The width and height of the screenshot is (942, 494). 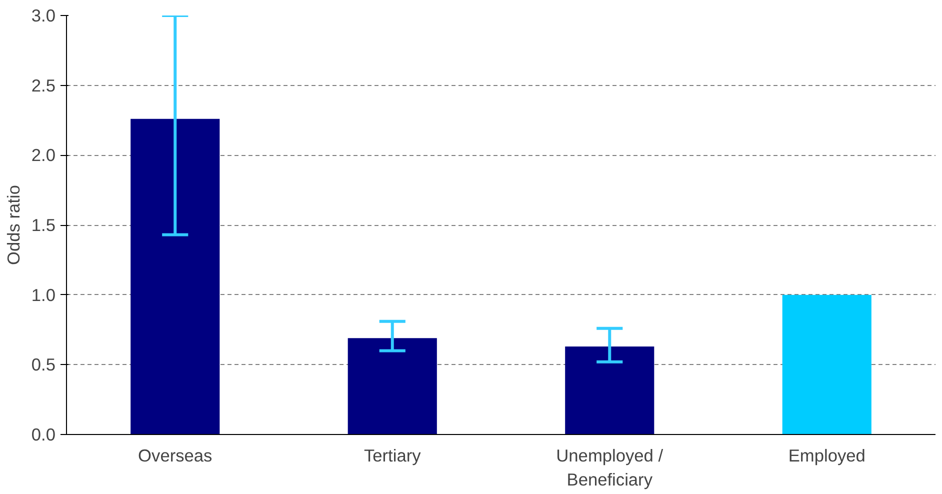 What do you see at coordinates (13, 225) in the screenshot?
I see `y-axis-title: Odds ratio` at bounding box center [13, 225].